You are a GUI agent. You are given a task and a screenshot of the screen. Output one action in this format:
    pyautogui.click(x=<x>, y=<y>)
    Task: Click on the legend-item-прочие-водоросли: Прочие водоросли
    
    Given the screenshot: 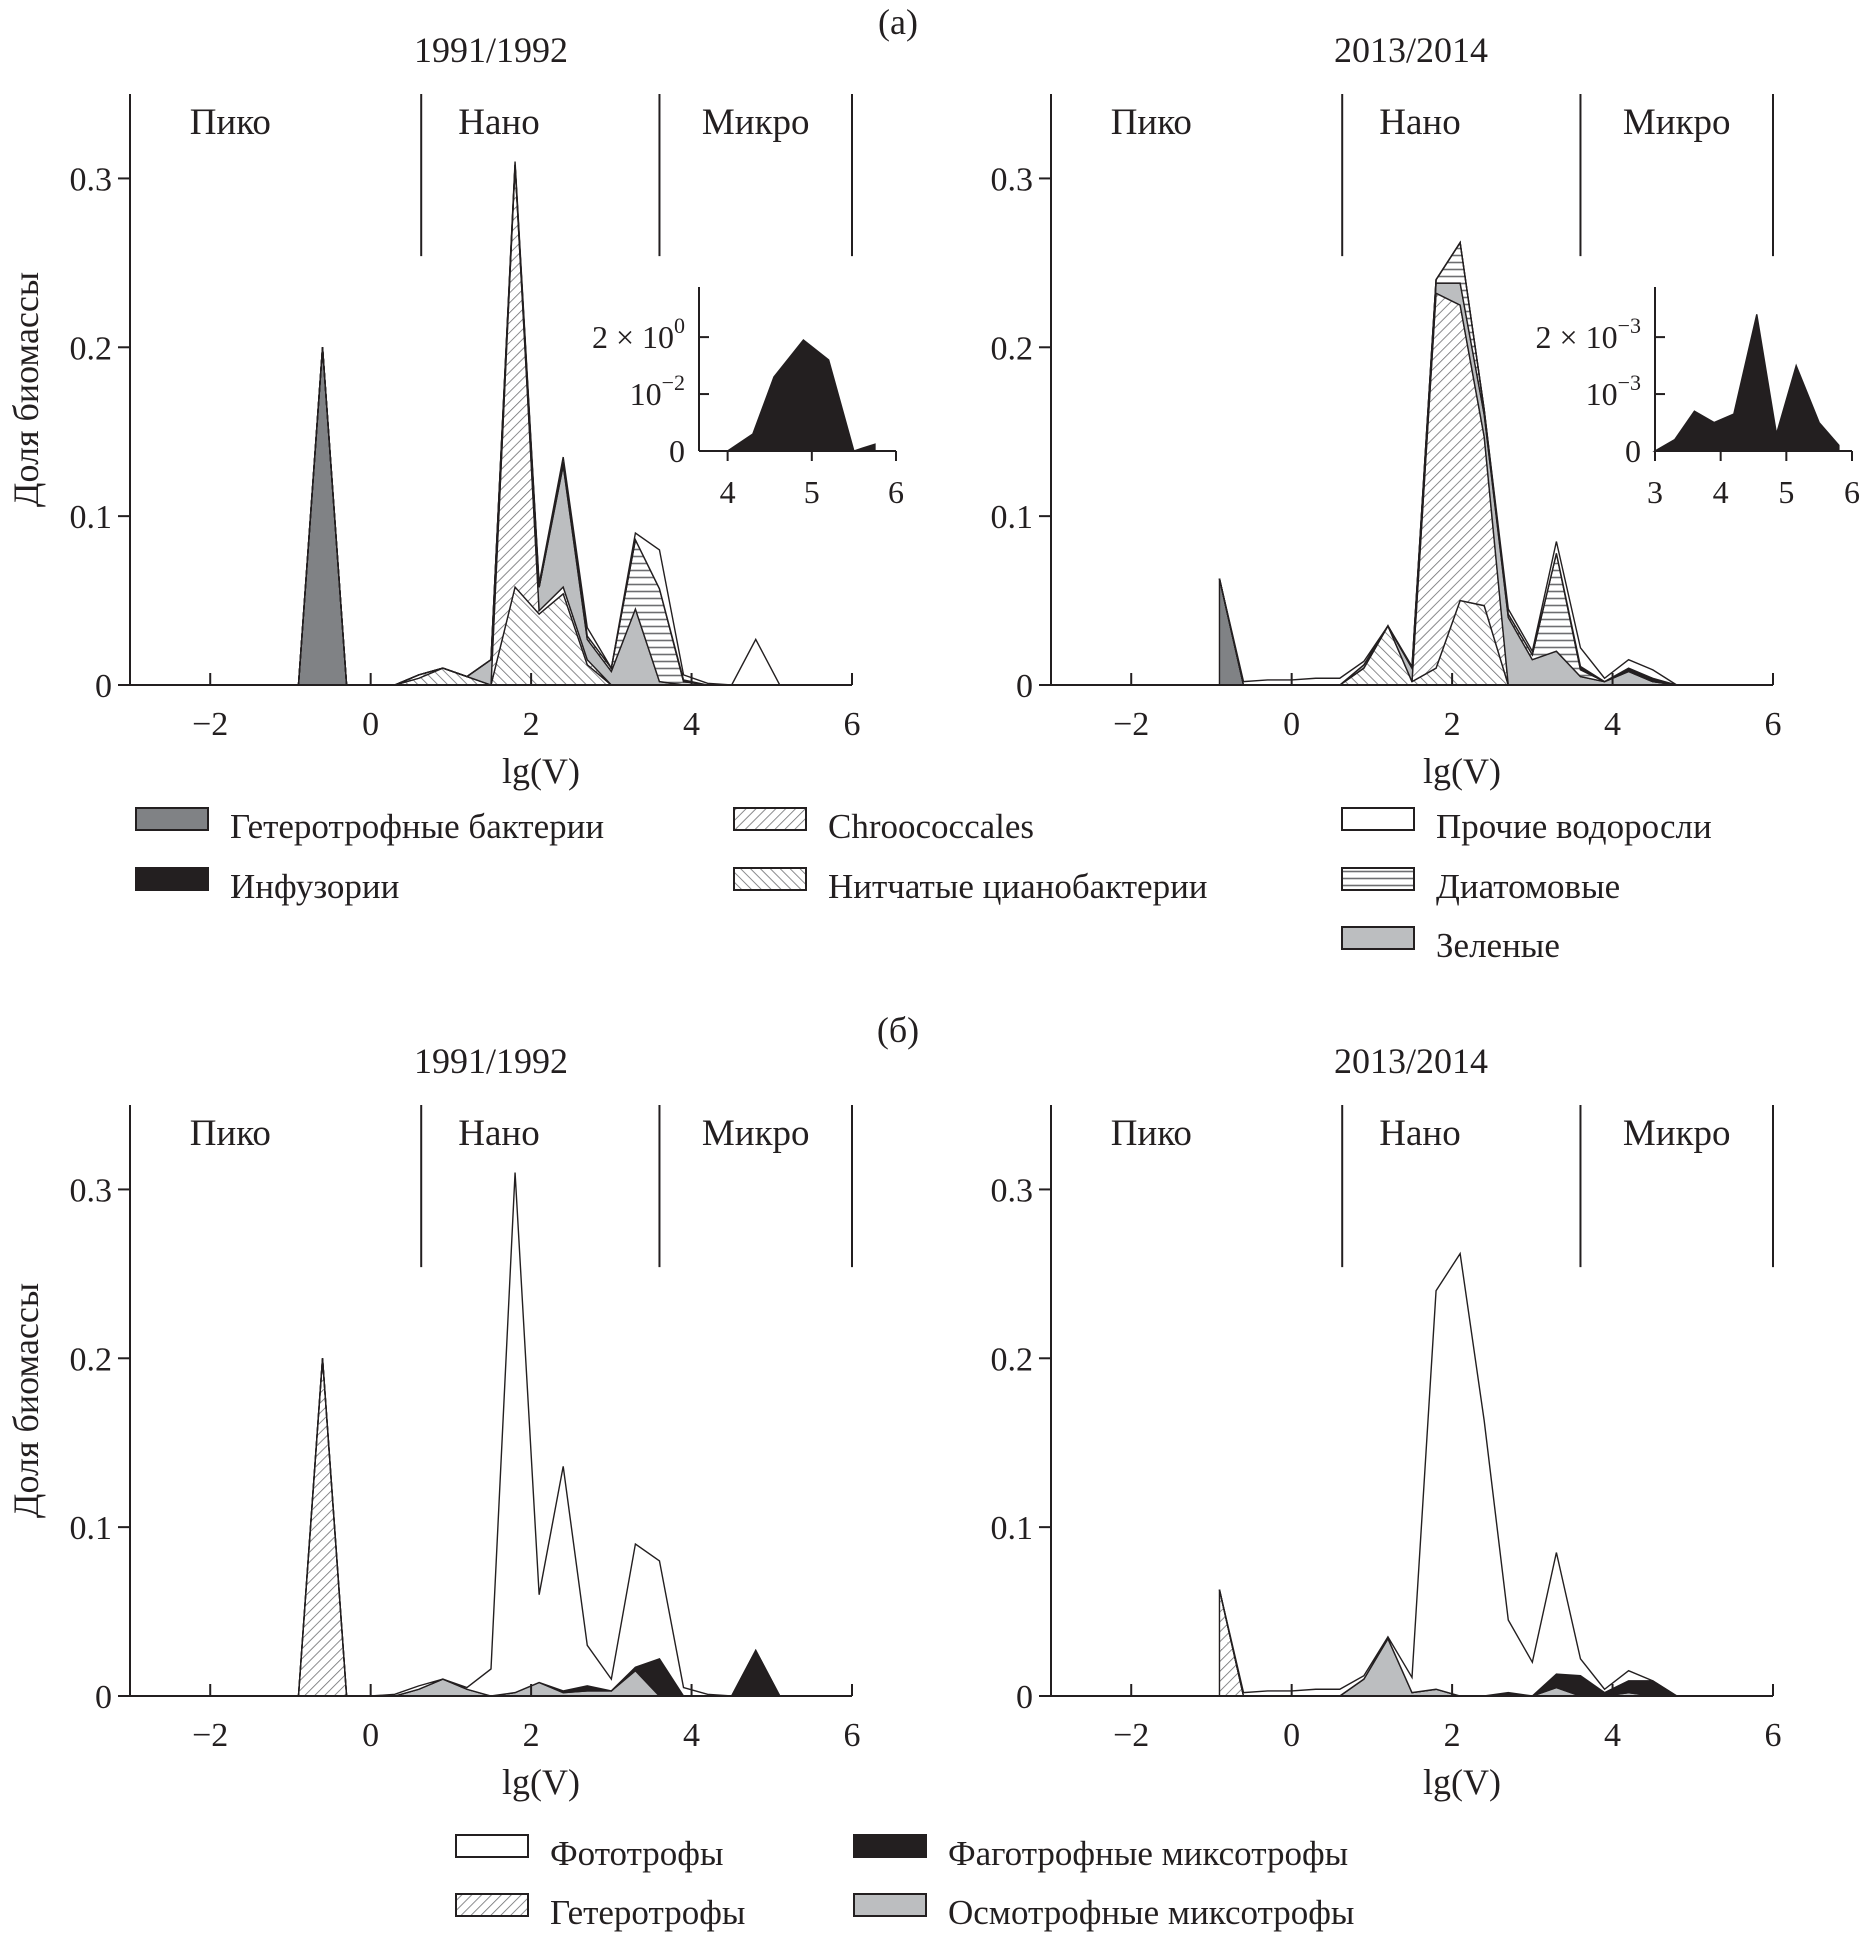 What is the action you would take?
    pyautogui.click(x=1526, y=826)
    